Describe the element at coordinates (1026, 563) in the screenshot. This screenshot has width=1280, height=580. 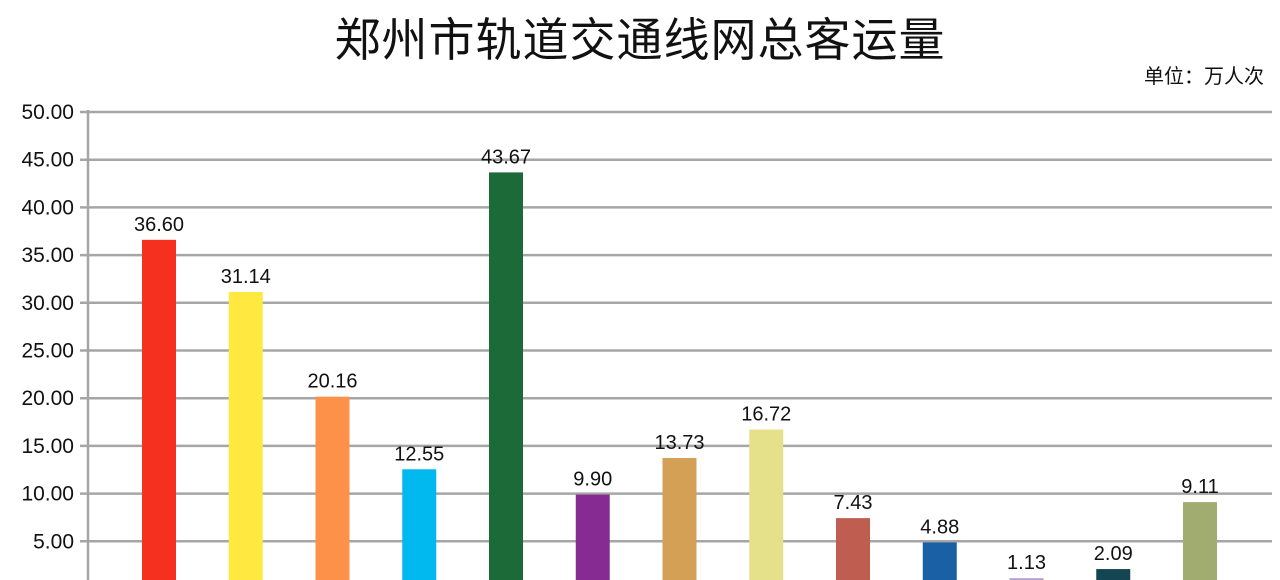
I see `data-label: 1.13` at that location.